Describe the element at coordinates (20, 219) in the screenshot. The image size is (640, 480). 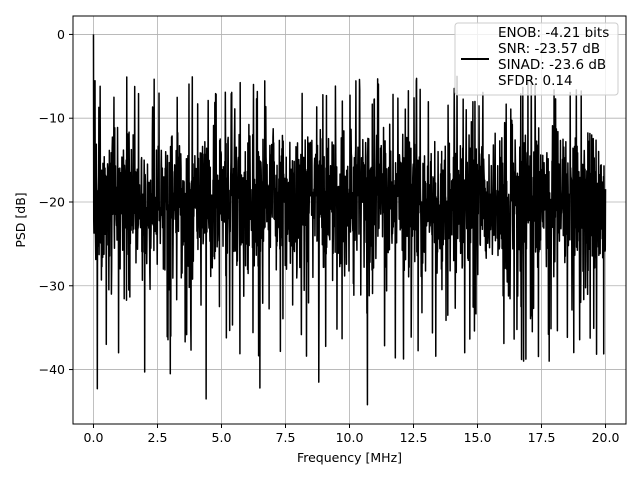
I see `y-axis-label: PSD [dB]` at that location.